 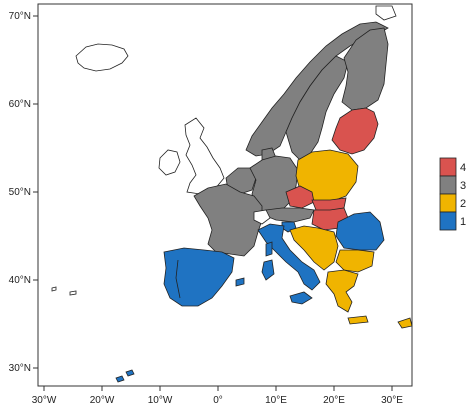 What do you see at coordinates (463, 222) in the screenshot?
I see `legend-label: 1` at bounding box center [463, 222].